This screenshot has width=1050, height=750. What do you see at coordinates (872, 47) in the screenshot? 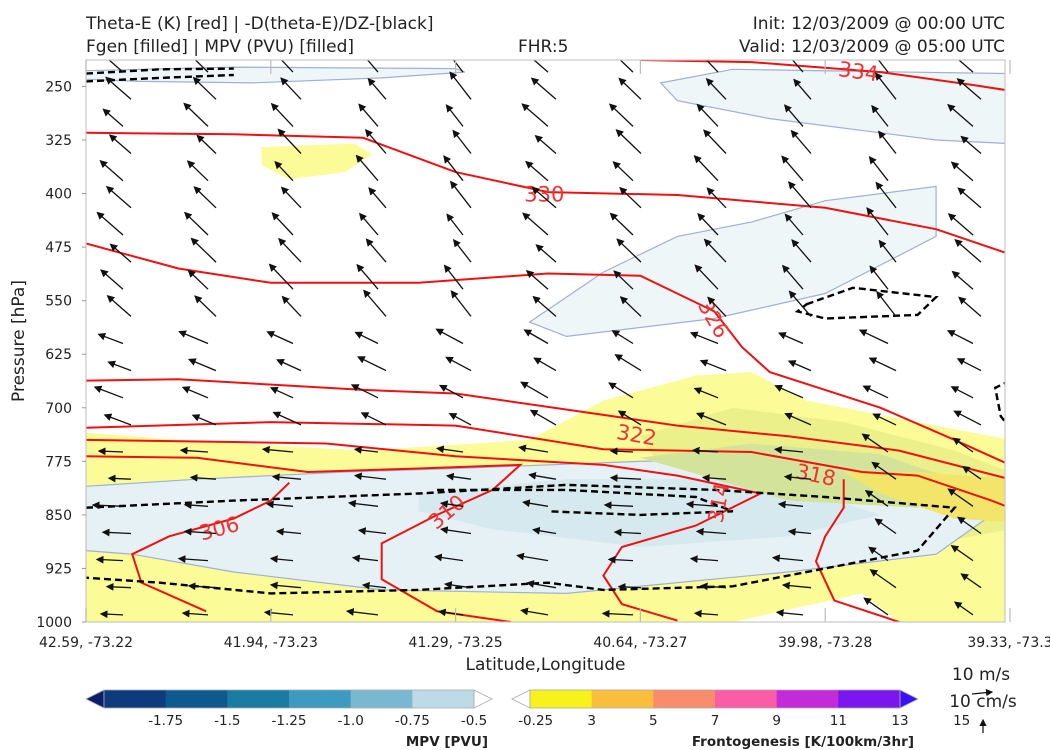
I see `valid-time: Valid: 12/03/2009 @ 05:00 UTC` at bounding box center [872, 47].